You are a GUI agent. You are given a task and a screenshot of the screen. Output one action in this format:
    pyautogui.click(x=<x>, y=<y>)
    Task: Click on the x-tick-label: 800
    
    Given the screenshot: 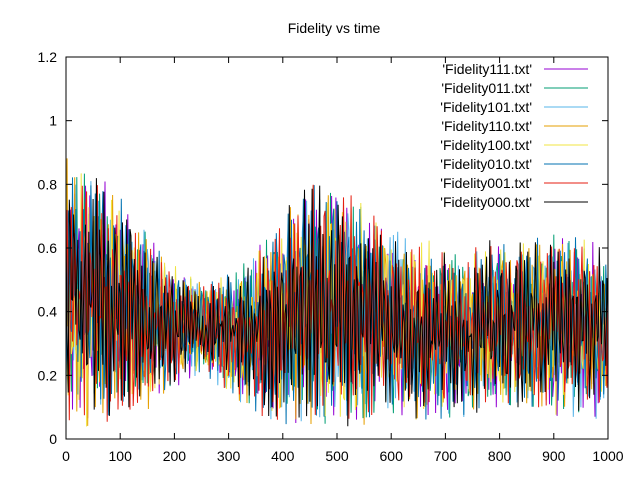 What is the action you would take?
    pyautogui.click(x=500, y=456)
    